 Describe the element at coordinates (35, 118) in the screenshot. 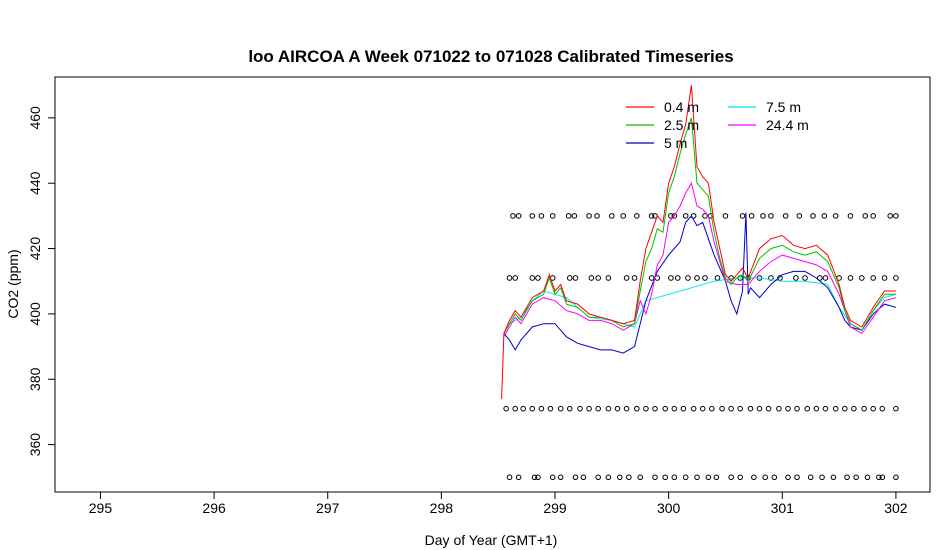

I see `y-tick-label: 460` at that location.